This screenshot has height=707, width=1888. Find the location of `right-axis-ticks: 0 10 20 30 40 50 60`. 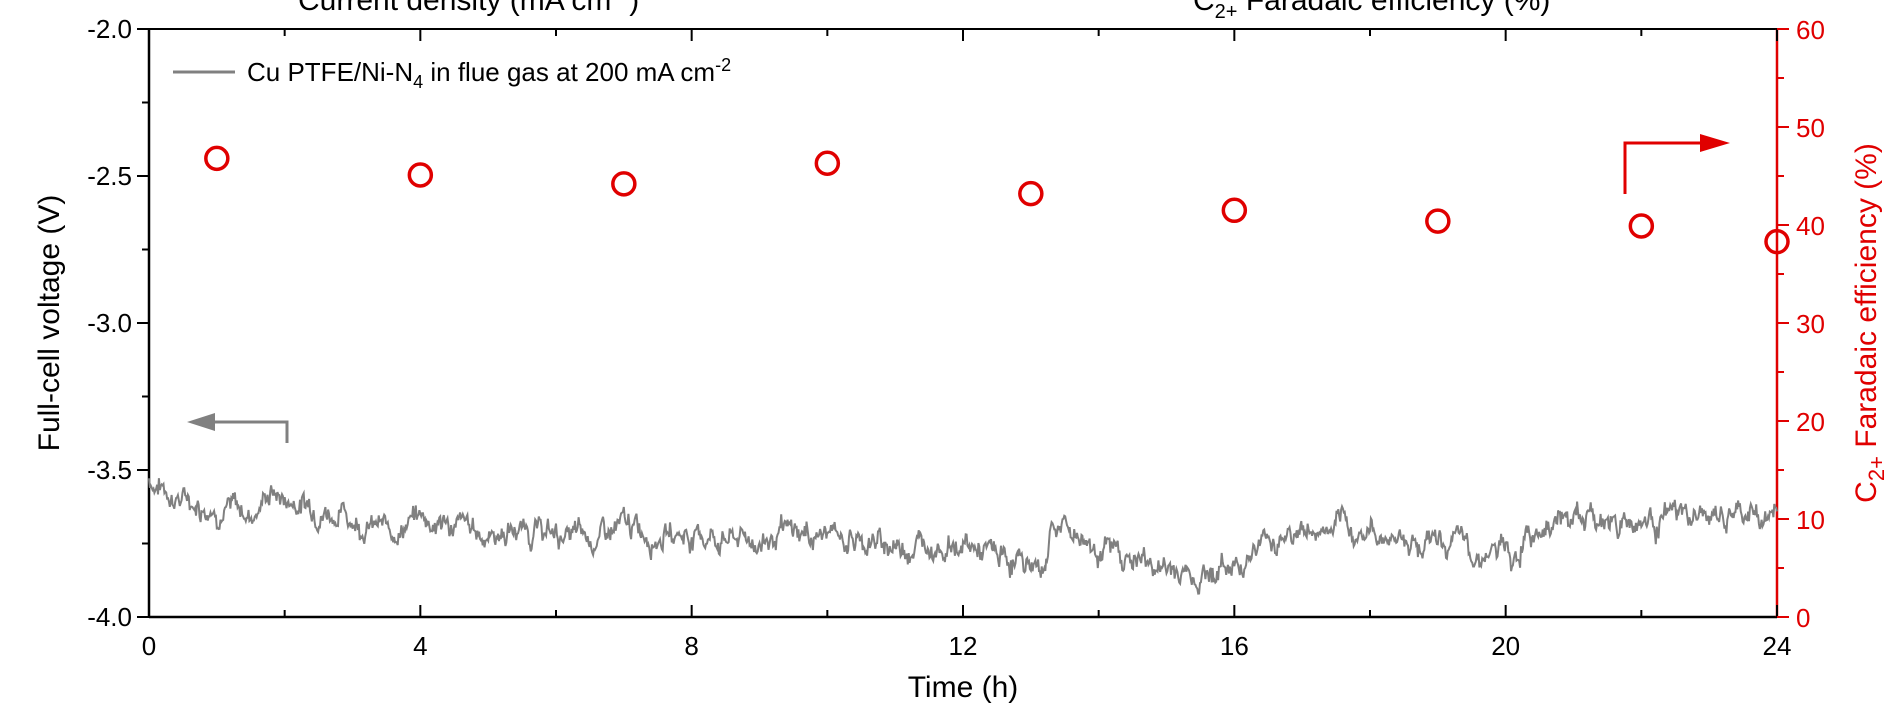

right-axis-ticks: 0 10 20 30 40 50 60 is located at coordinates (1801, 324).